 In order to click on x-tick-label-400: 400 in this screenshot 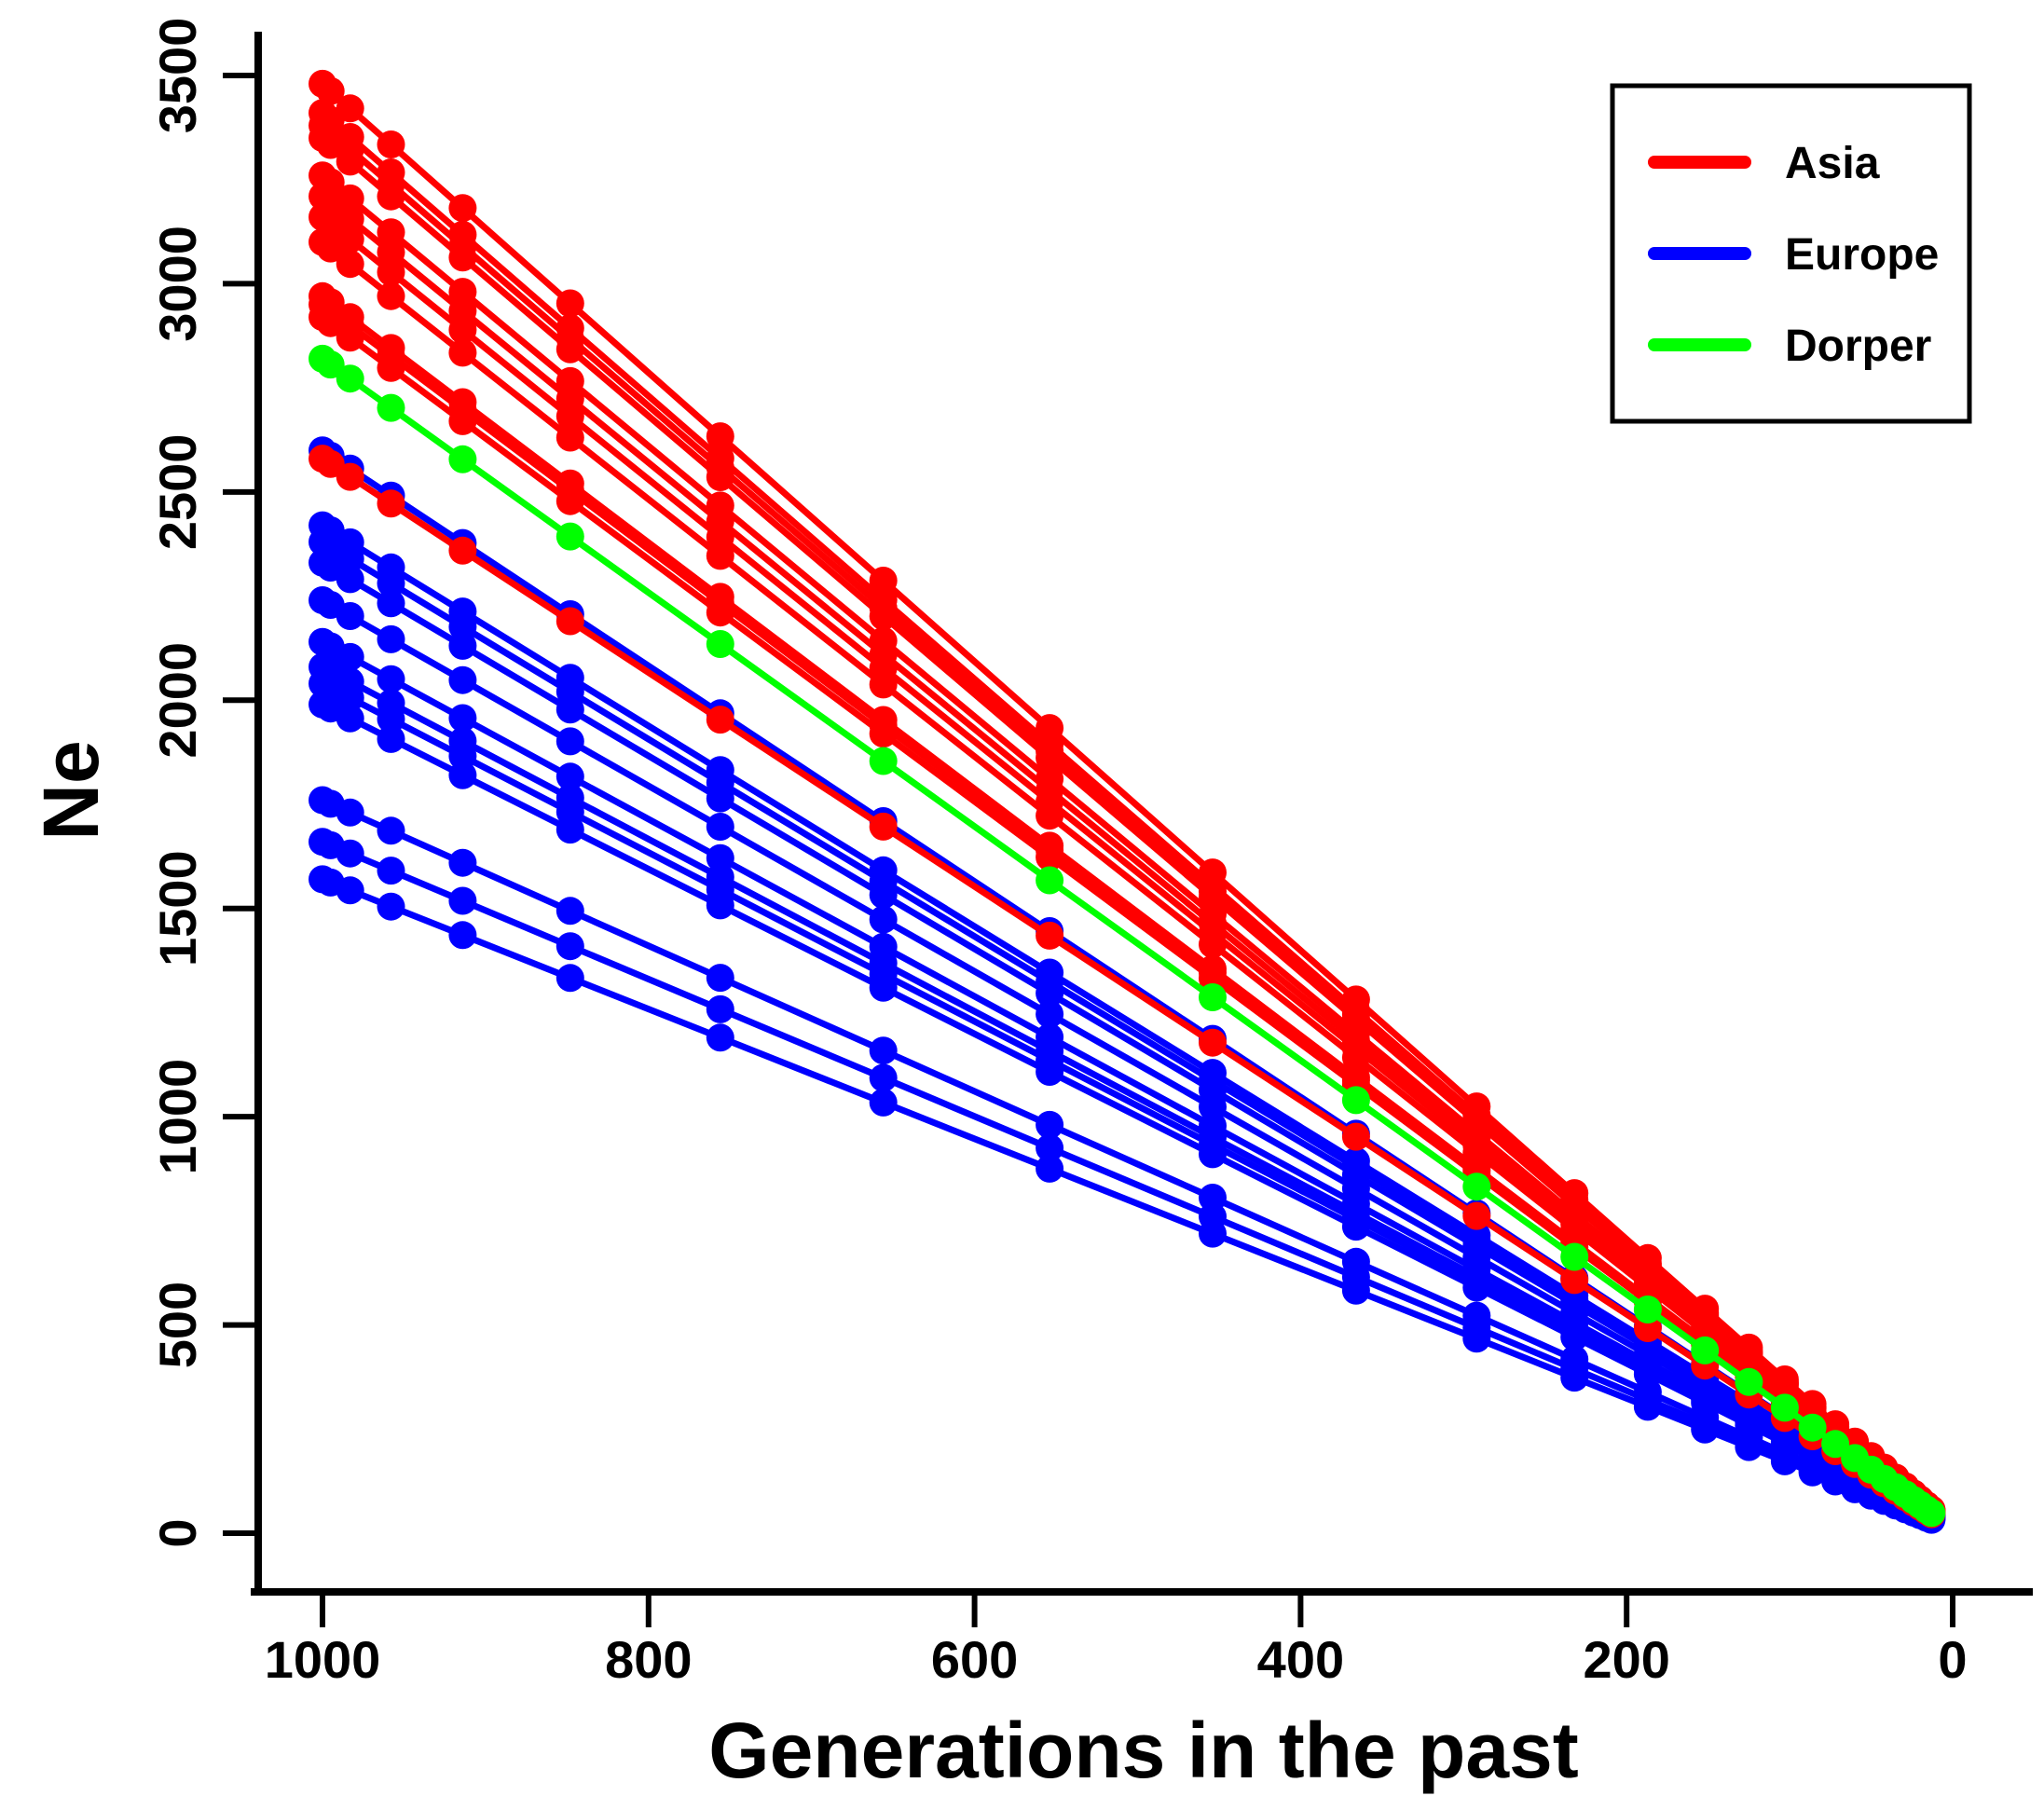, I will do `click(1300, 1659)`.